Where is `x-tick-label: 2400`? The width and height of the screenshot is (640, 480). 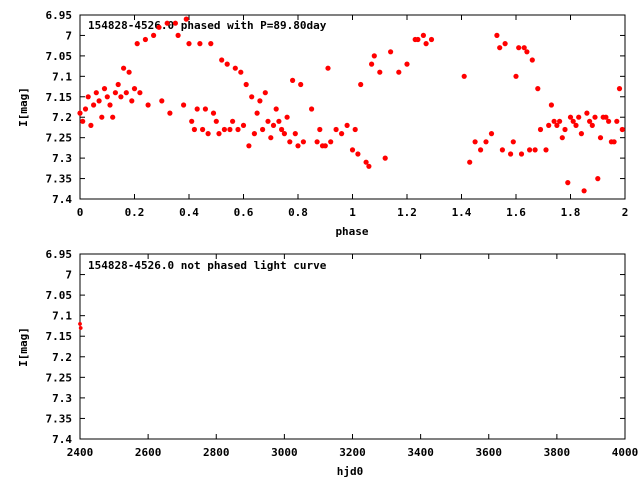 x-tick-label: 2400 is located at coordinates (80, 452).